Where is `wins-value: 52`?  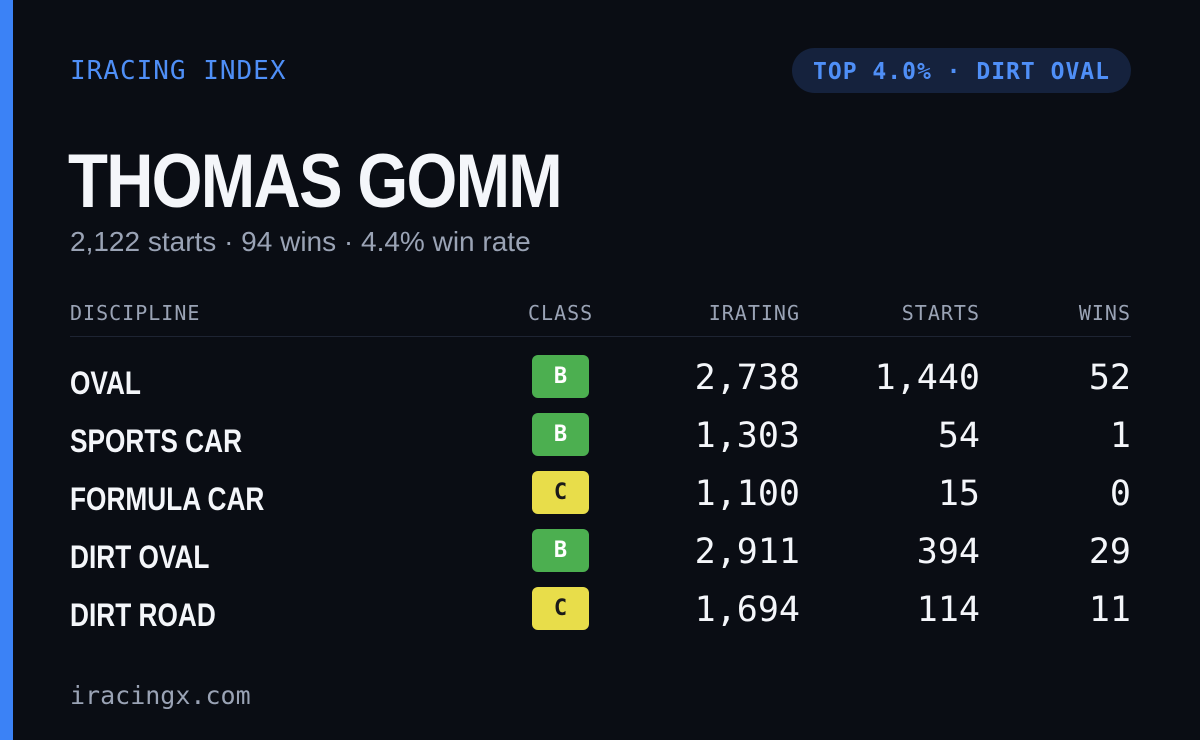
wins-value: 52 is located at coordinates (1109, 378).